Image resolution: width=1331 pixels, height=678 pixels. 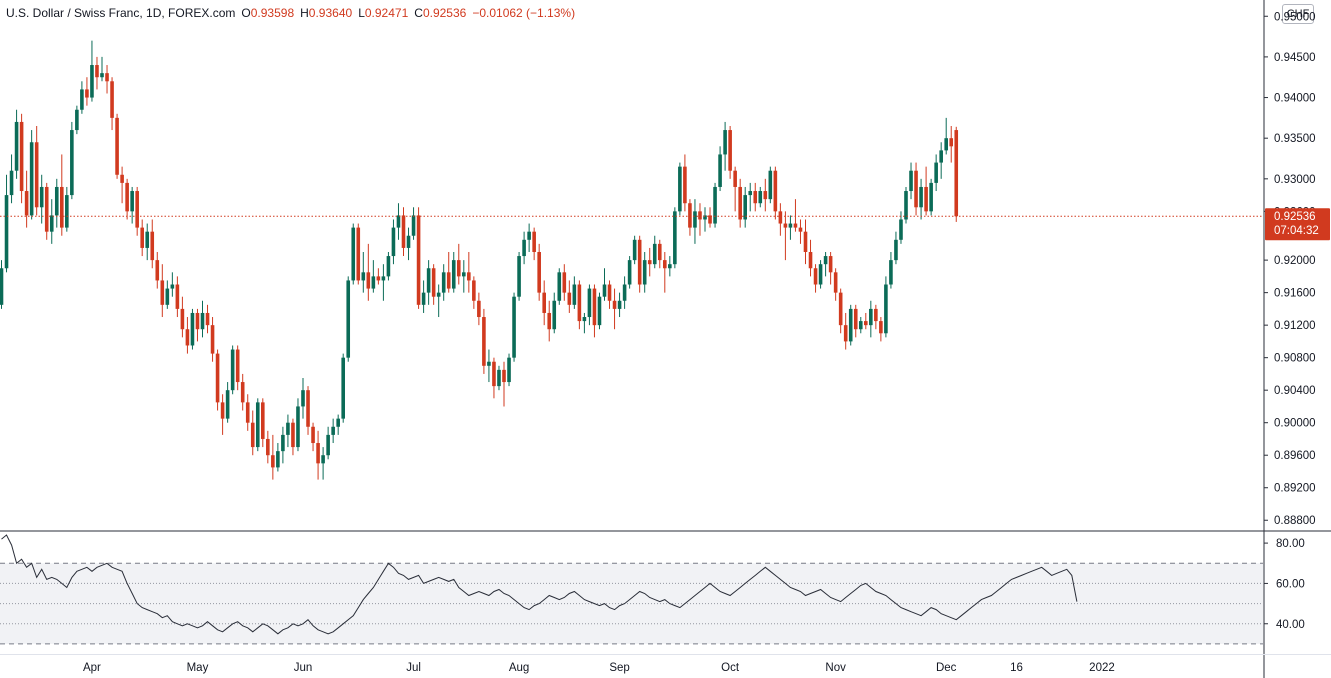 I want to click on open-label: O, so click(x=246, y=13).